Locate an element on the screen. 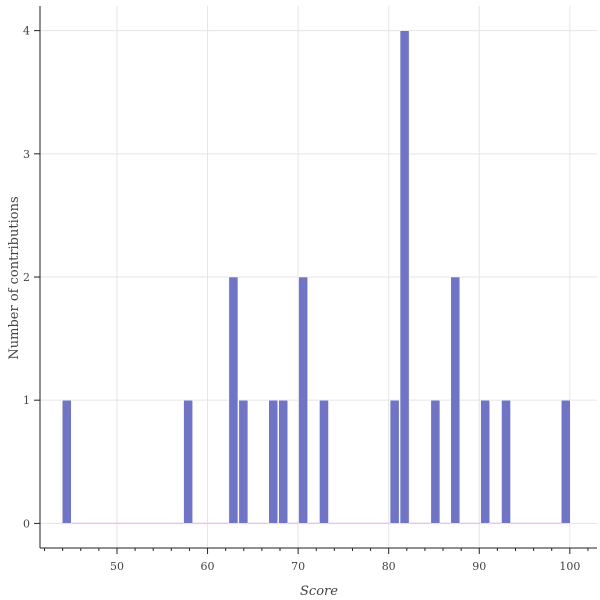 This screenshot has width=600, height=600. x-axis-title: Score is located at coordinates (319, 591).